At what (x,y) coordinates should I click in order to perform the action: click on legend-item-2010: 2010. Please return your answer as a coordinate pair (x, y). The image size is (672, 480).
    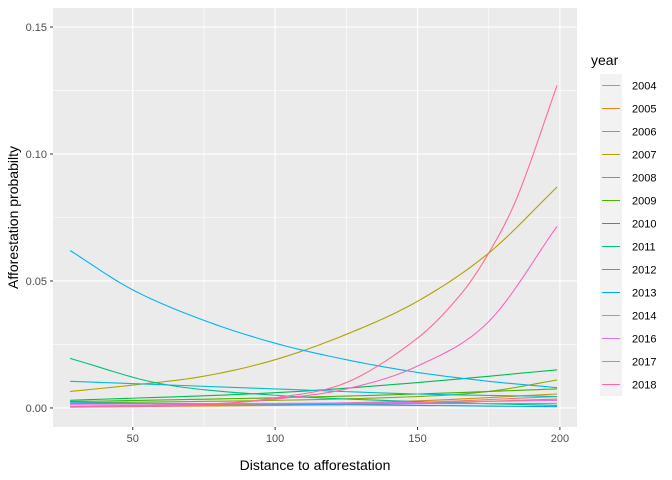
    Looking at the image, I should click on (628, 223).